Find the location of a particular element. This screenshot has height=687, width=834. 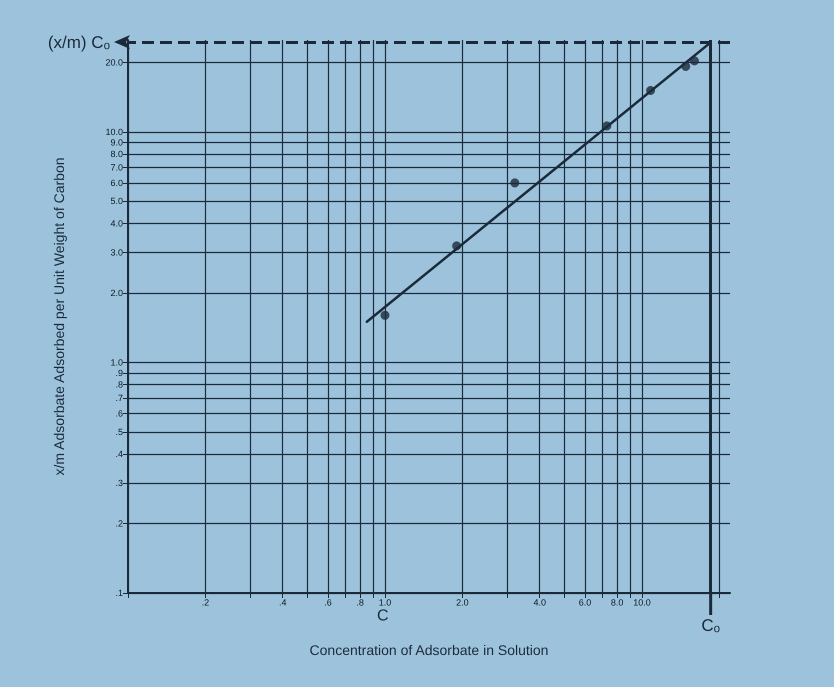

y-axis-title: x/m Adsorbate Adsorbed per Unit Weight of Carbon is located at coordinates (59, 316).